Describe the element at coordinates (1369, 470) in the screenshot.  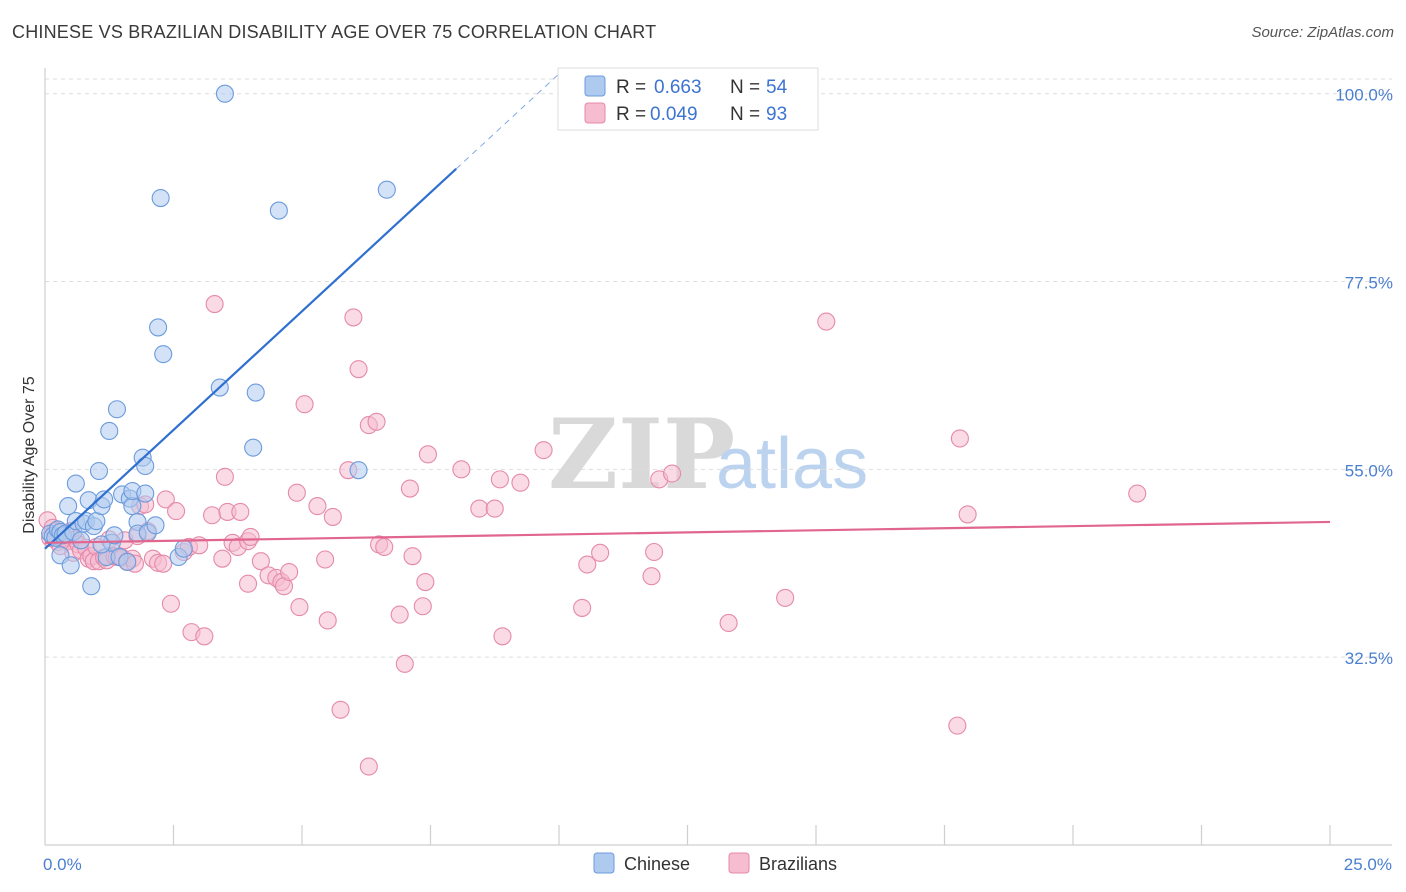
I see `y-tick-label: 55.0%` at that location.